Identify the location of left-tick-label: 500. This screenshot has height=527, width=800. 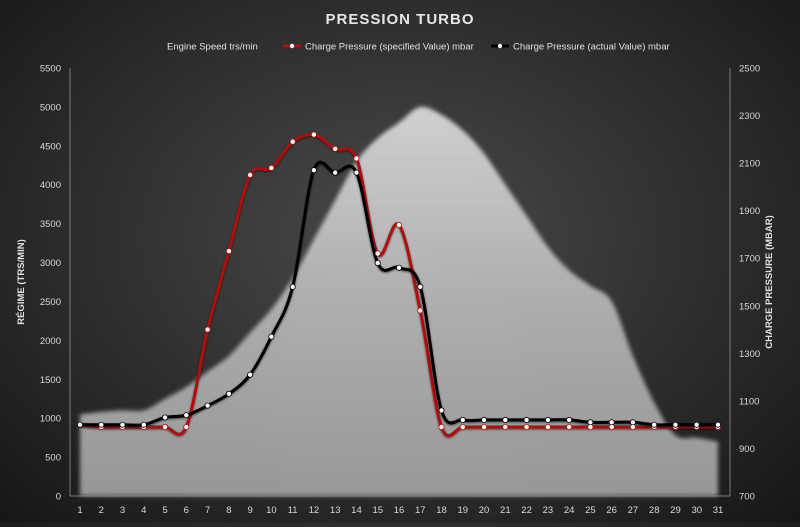
(53, 458).